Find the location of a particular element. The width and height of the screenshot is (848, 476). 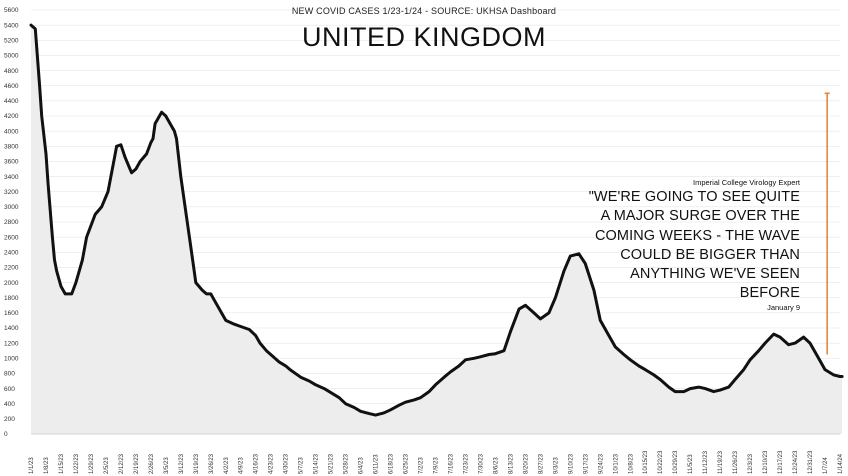

y-tick-label: 400 is located at coordinates (9, 404).